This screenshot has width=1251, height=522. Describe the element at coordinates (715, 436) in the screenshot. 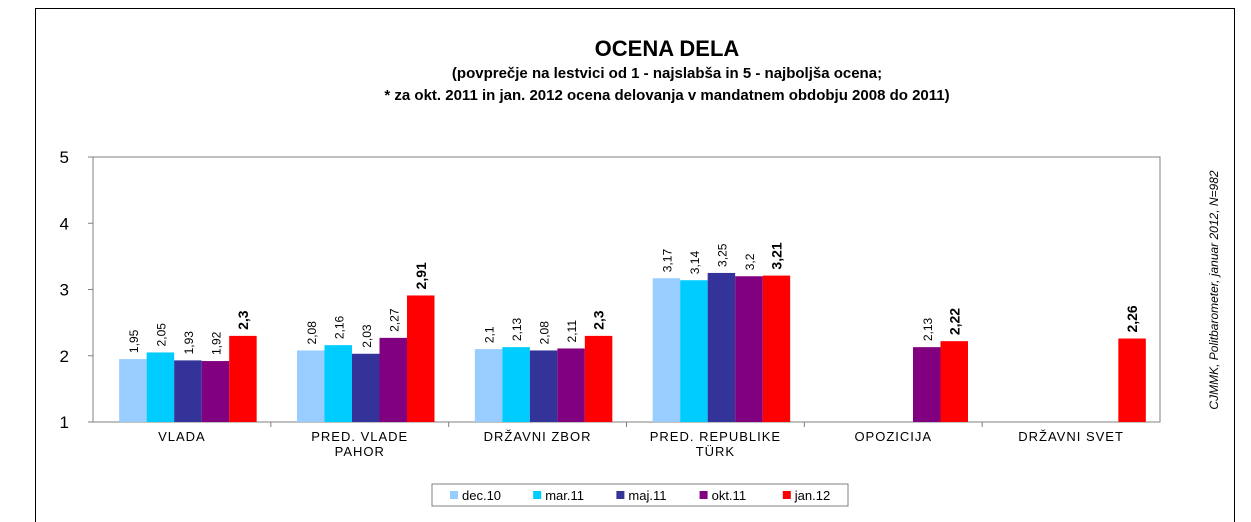

I see `x-tick-label: PRED. REPUBLIKE` at that location.